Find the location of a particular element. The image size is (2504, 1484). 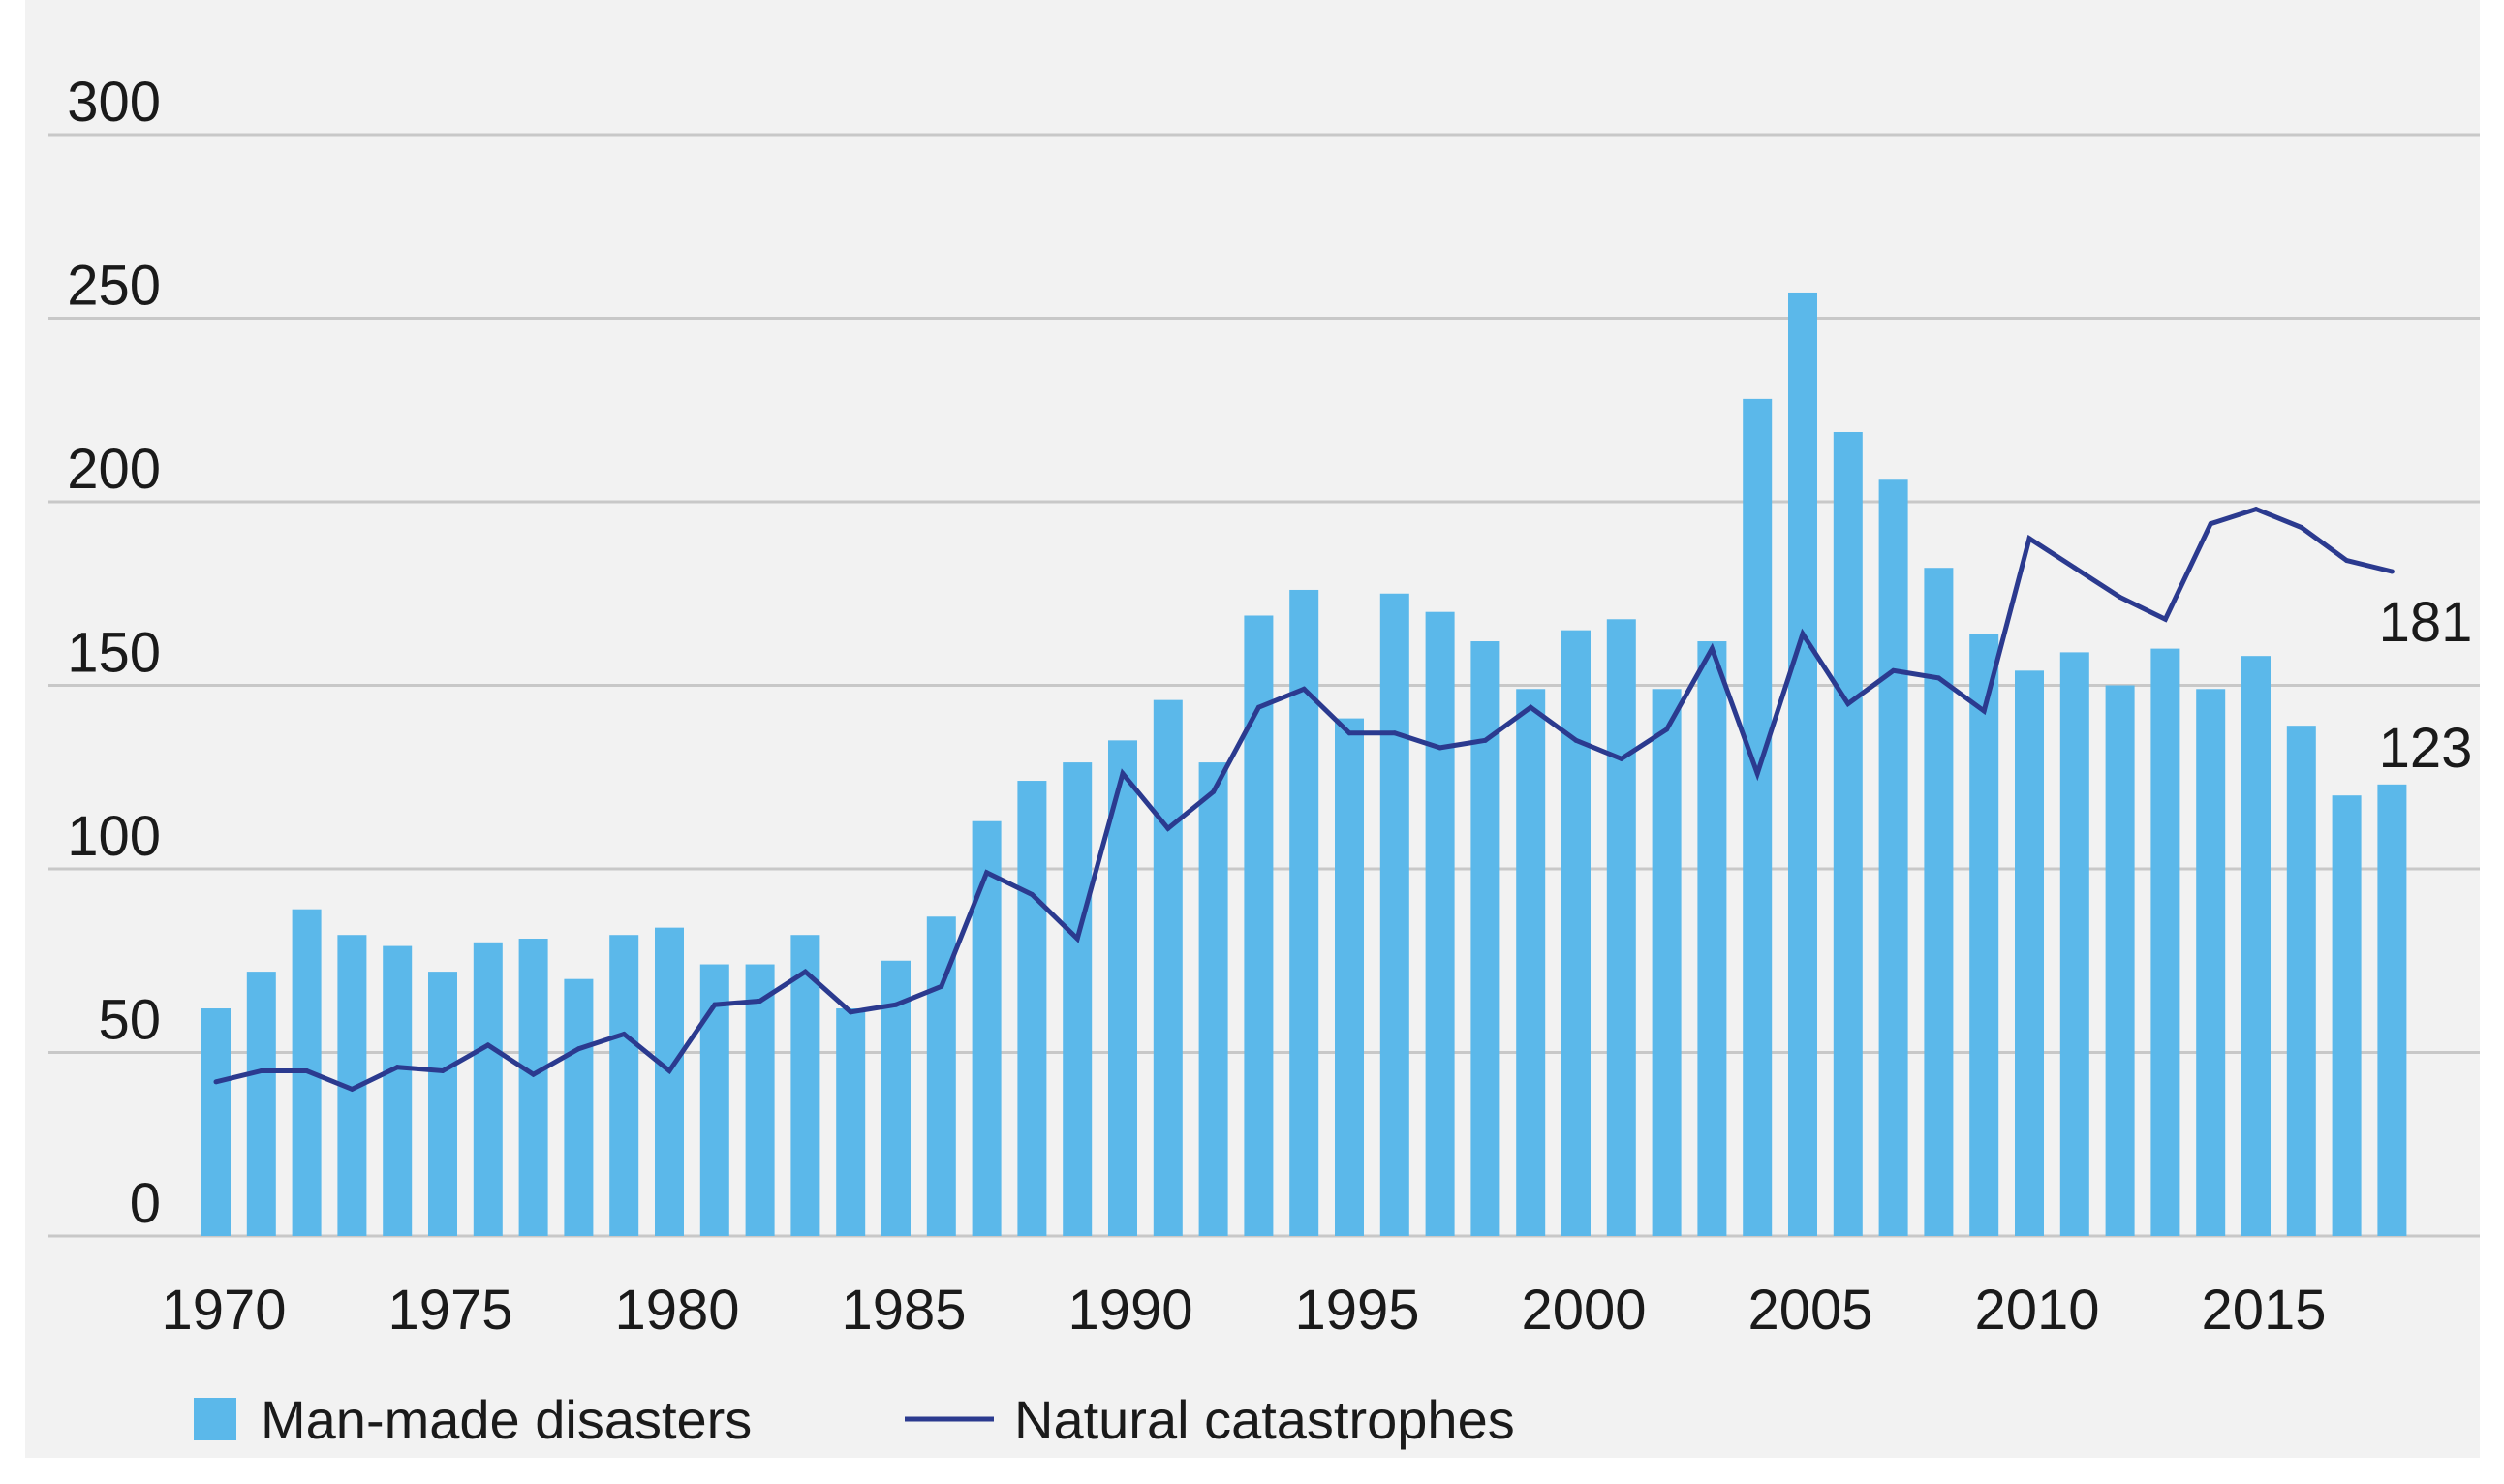

line-point-1981 is located at coordinates (715, 1004).